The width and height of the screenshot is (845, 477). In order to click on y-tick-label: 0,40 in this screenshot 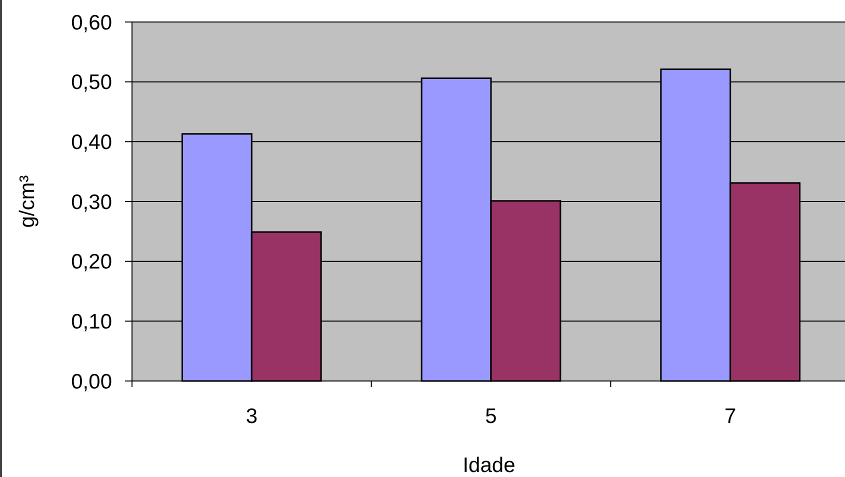, I will do `click(91, 142)`.